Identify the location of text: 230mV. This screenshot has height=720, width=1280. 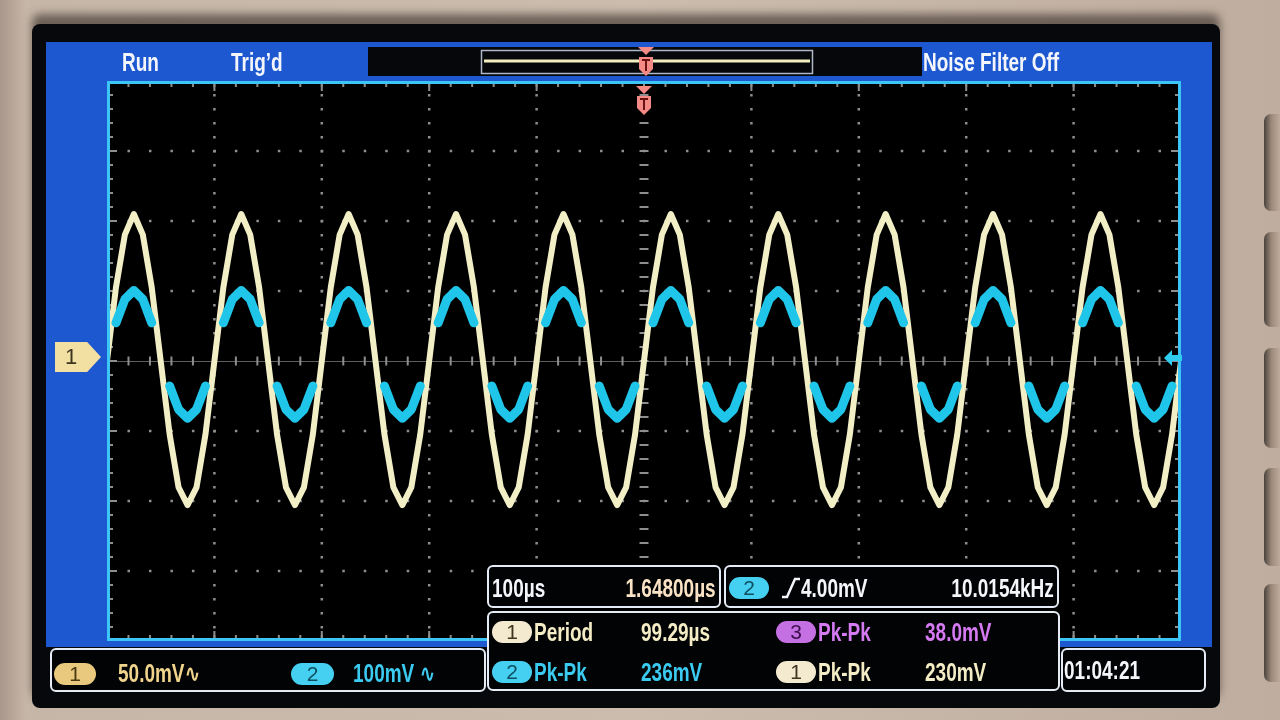
(956, 672).